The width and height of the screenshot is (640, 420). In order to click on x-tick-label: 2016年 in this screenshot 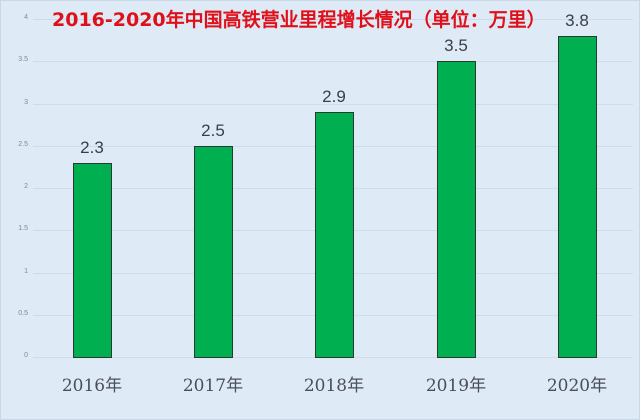, I will do `click(92, 386)`.